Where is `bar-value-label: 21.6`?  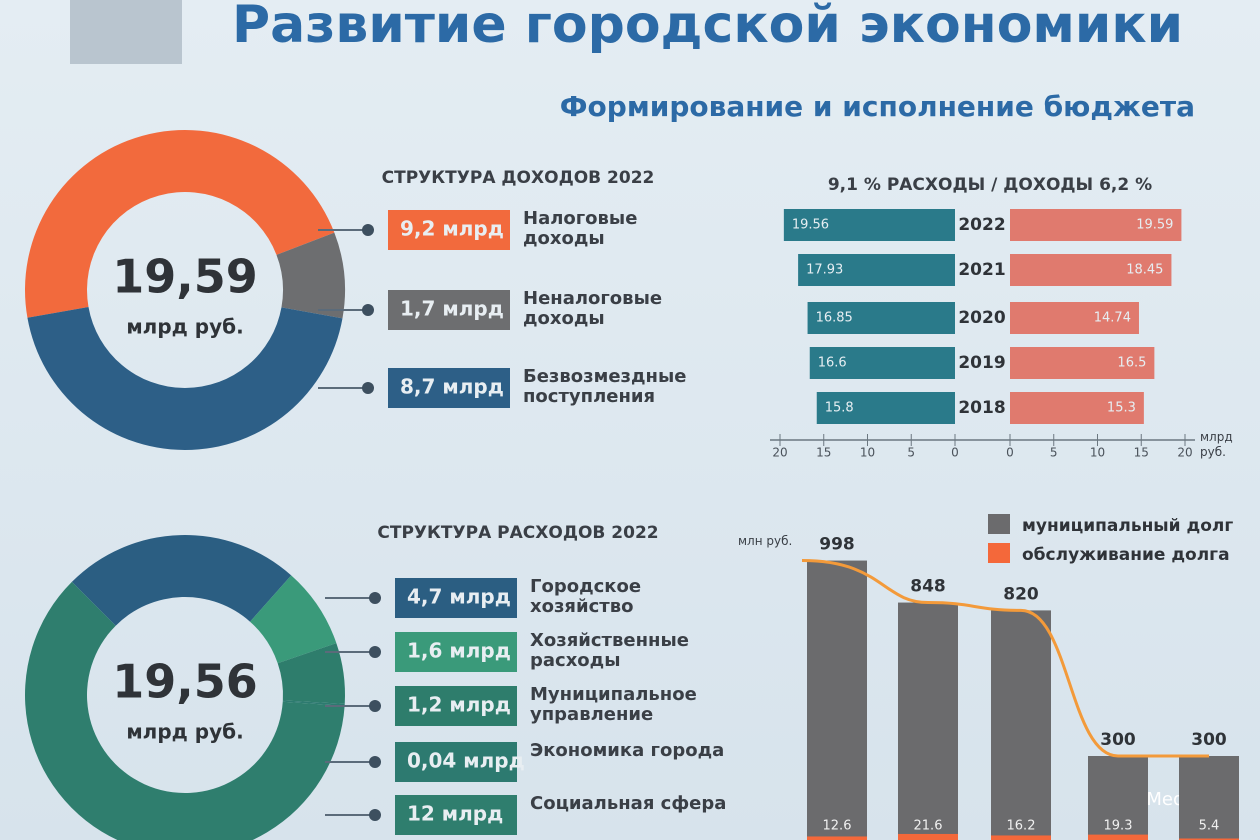 bar-value-label: 21.6 is located at coordinates (928, 826).